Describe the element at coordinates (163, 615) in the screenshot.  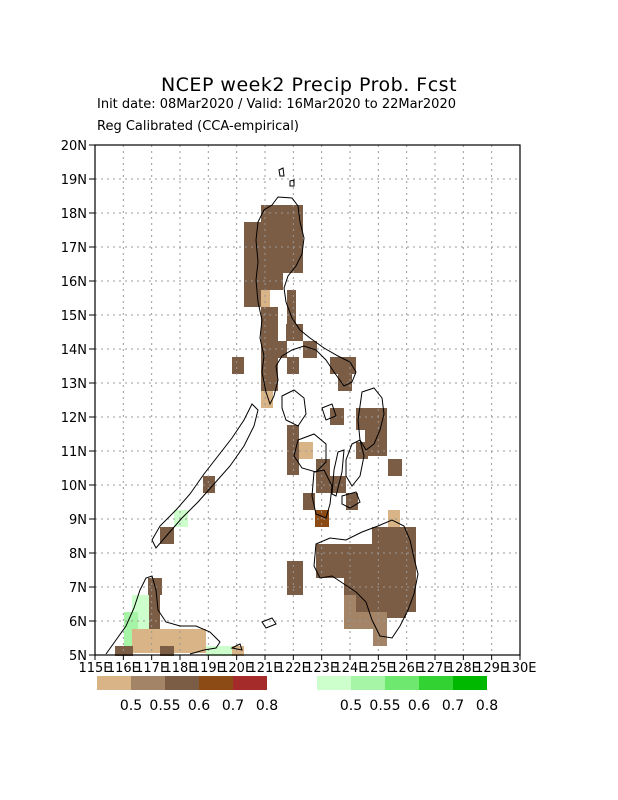
I see `coastline-borneo` at that location.